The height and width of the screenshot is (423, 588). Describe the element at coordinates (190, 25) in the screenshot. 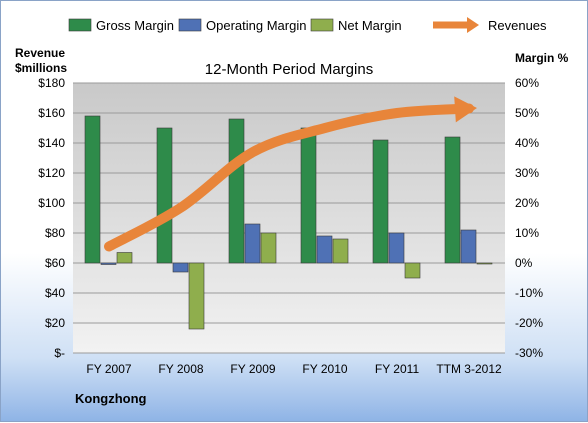

I see `legend-swatch-operating-margin` at that location.